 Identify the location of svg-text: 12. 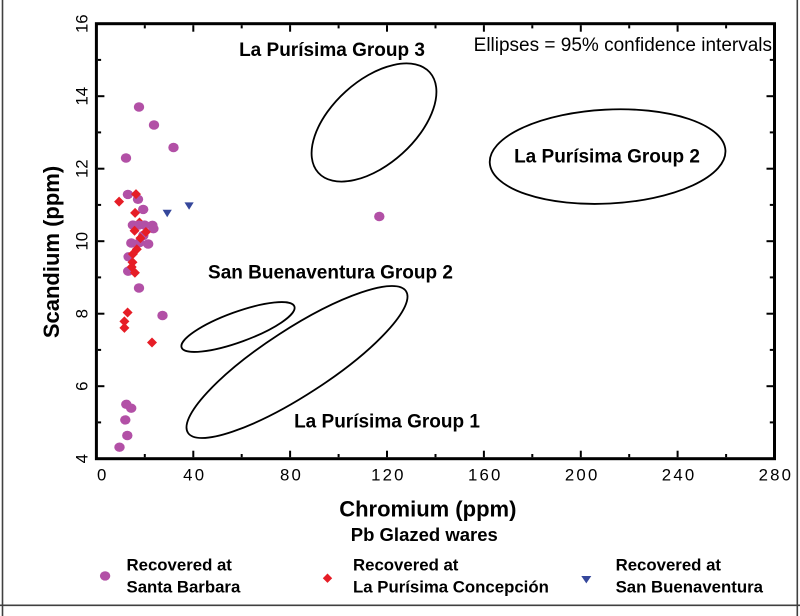
(82, 168).